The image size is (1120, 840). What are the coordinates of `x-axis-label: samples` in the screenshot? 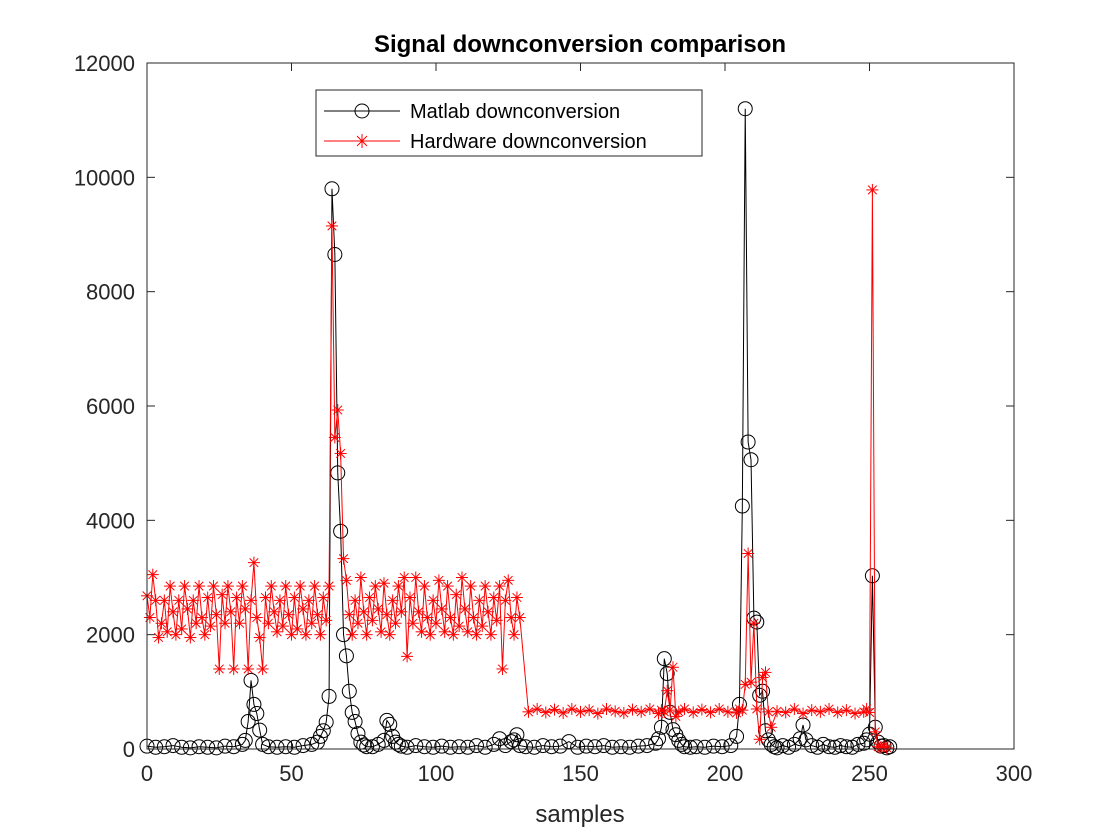 It's located at (579, 814).